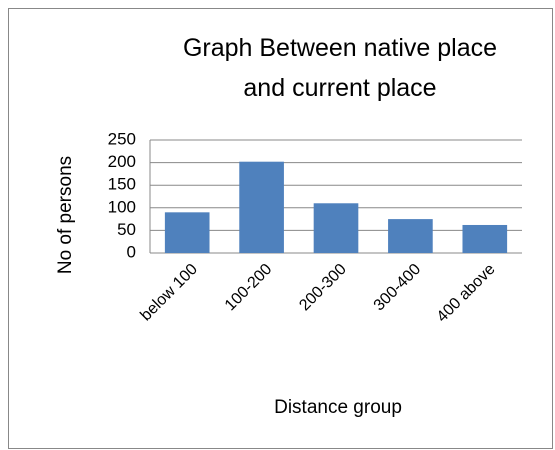 The height and width of the screenshot is (450, 555). I want to click on y-tick-label: 50, so click(126, 229).